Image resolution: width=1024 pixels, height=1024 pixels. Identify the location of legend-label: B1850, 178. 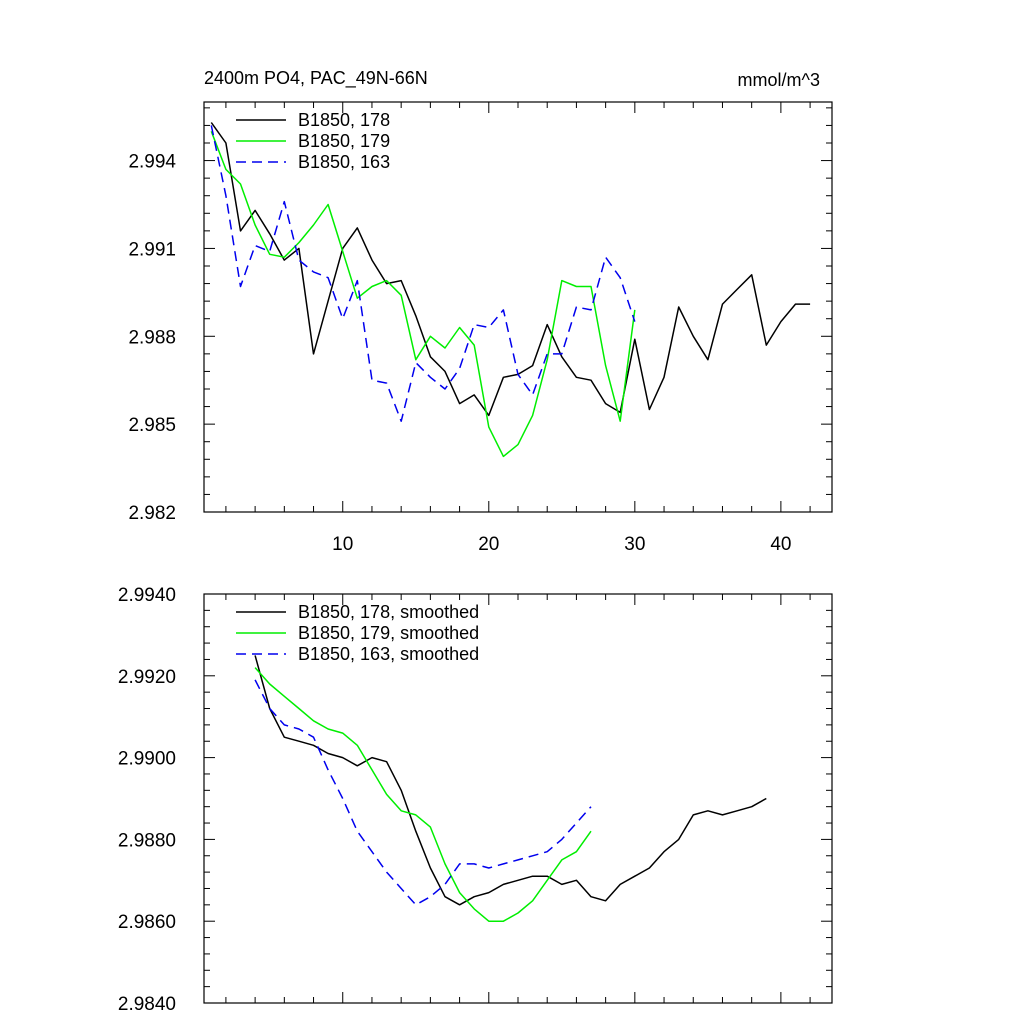
(344, 120).